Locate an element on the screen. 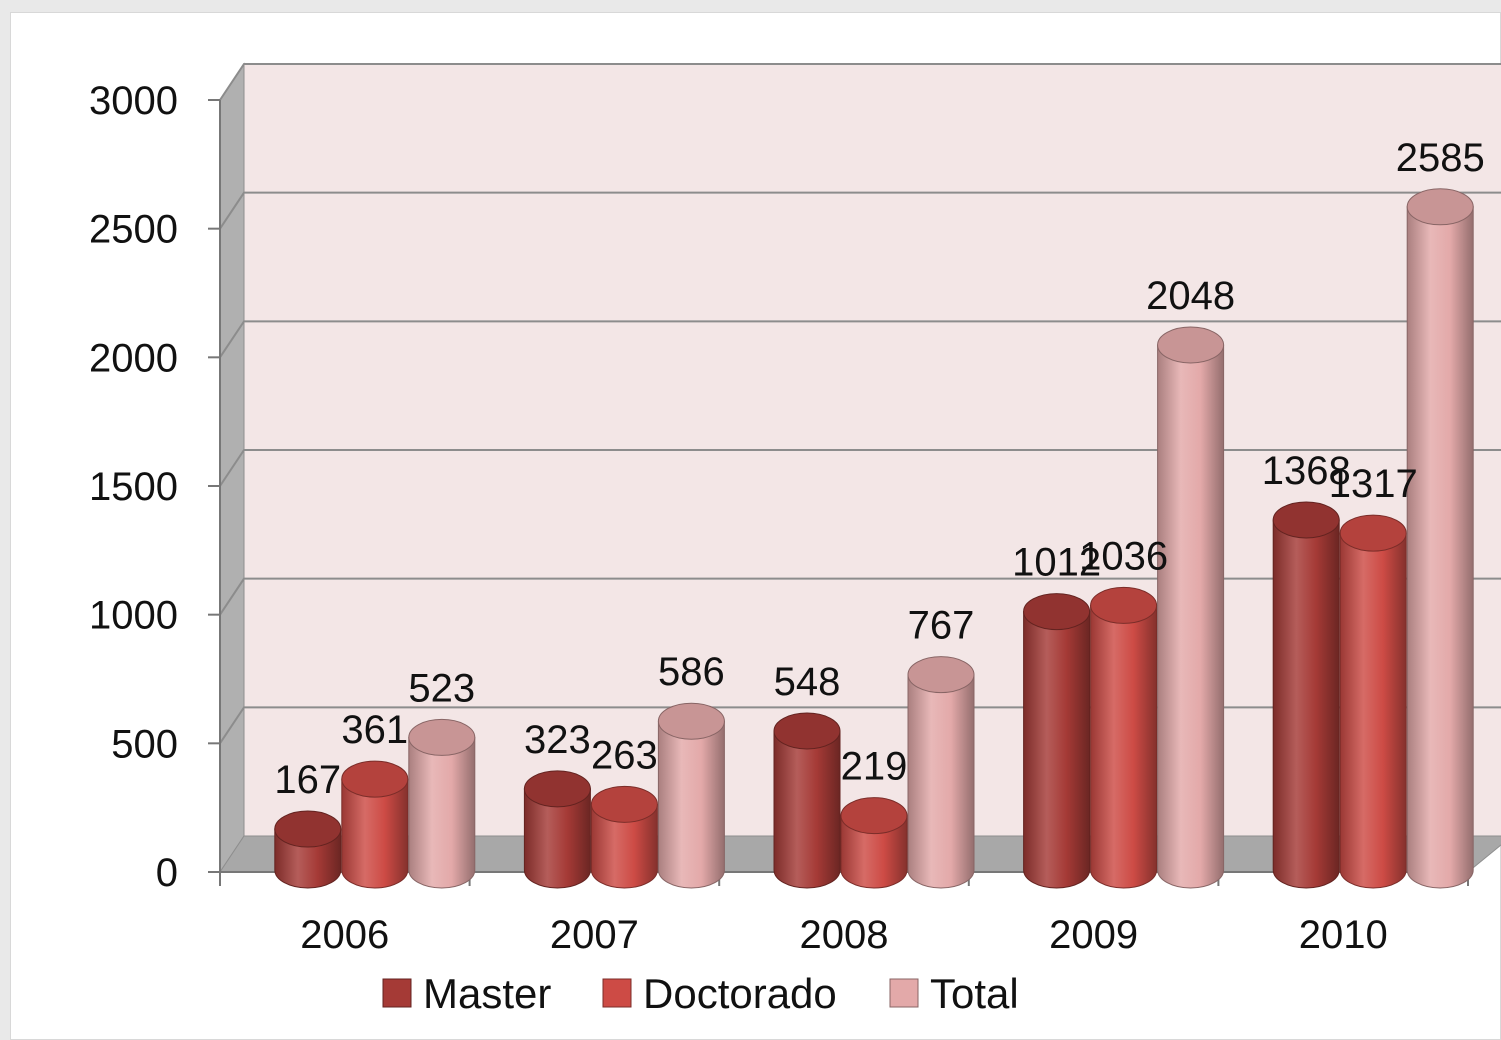 Image resolution: width=1501 pixels, height=1040 pixels. bar-master-2008 is located at coordinates (807, 800).